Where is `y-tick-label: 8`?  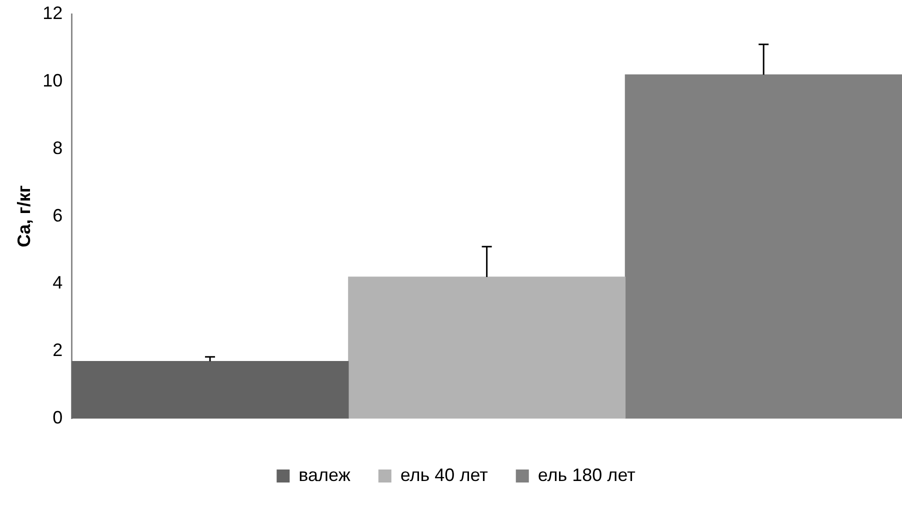
y-tick-label: 8 is located at coordinates (57, 148).